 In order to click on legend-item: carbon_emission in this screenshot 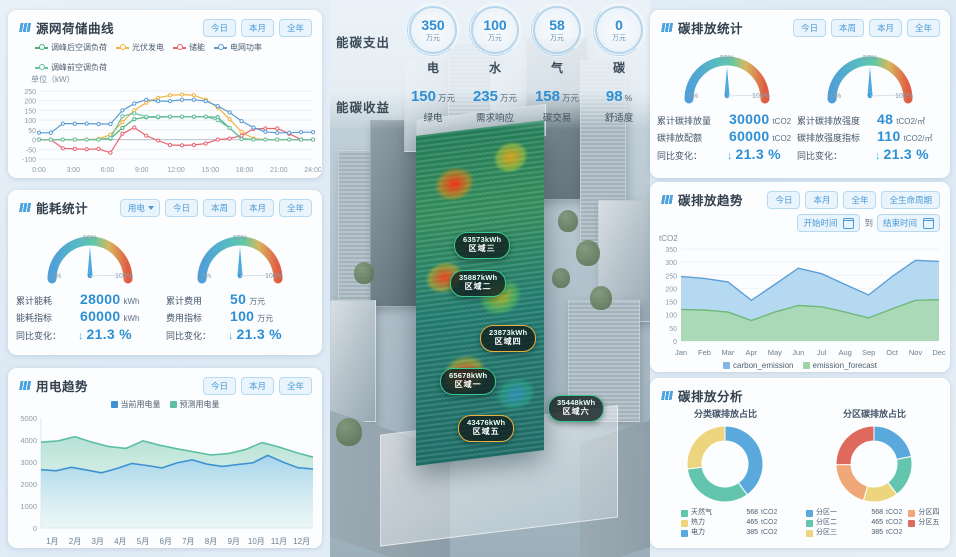, I will do `click(758, 365)`.